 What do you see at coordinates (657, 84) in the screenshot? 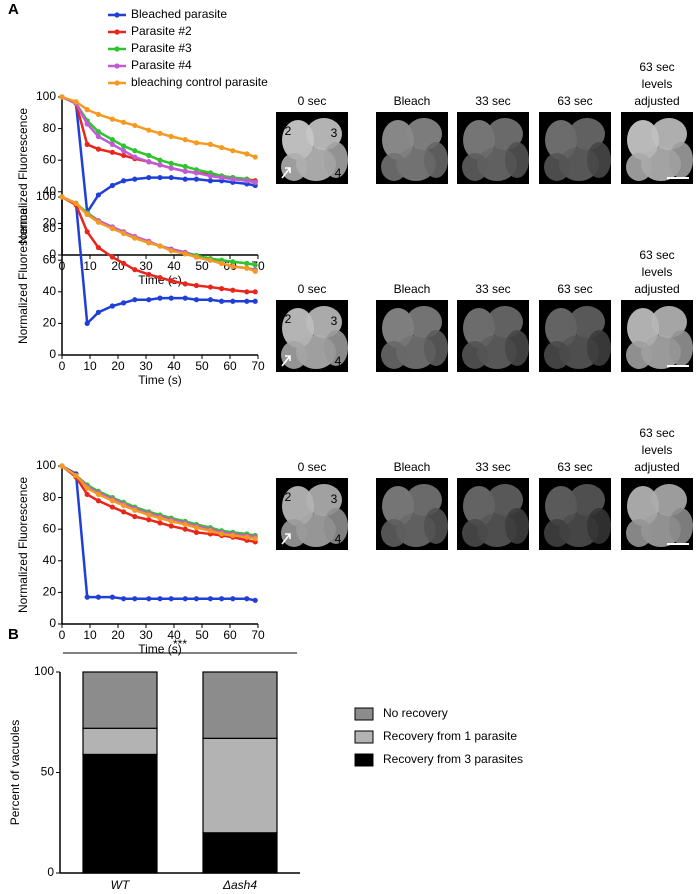
I see `image-column-label: 63 sec levels adjusted` at bounding box center [657, 84].